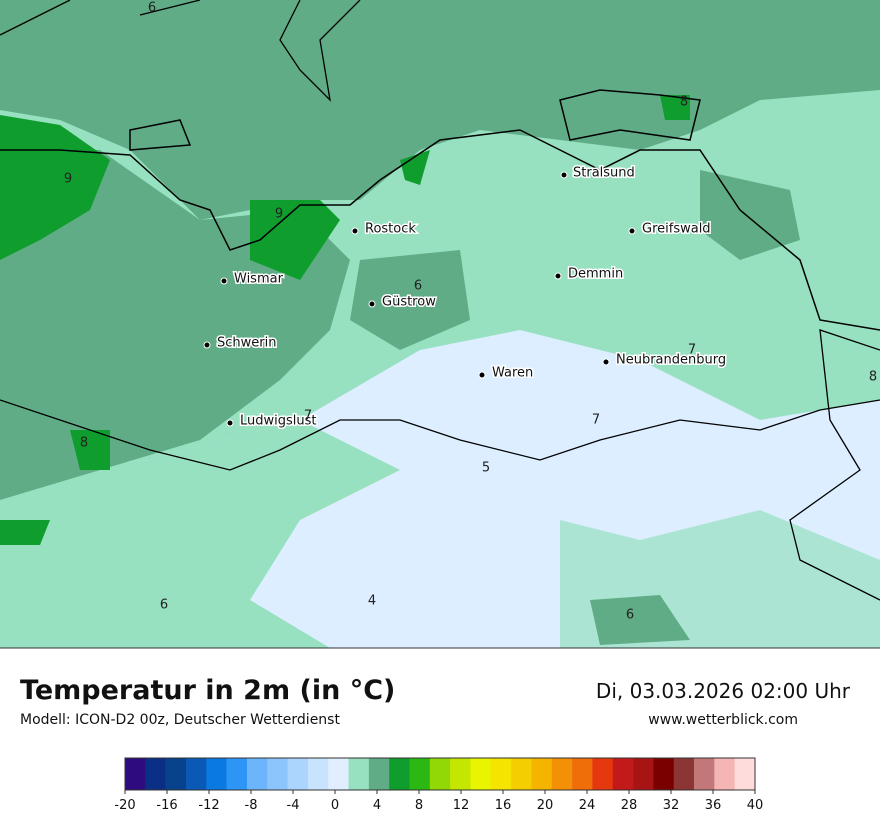  I want to click on colorbar-tick-label: -20, so click(124, 805).